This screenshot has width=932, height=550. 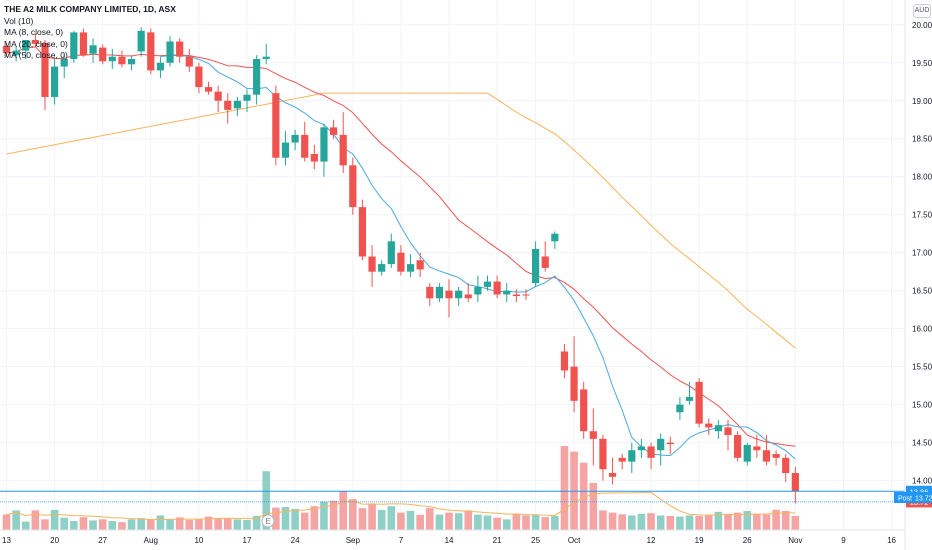 I want to click on symbol-title: THE A2 MILK COMPANY LIMITED, 1D, ASX, so click(x=90, y=9).